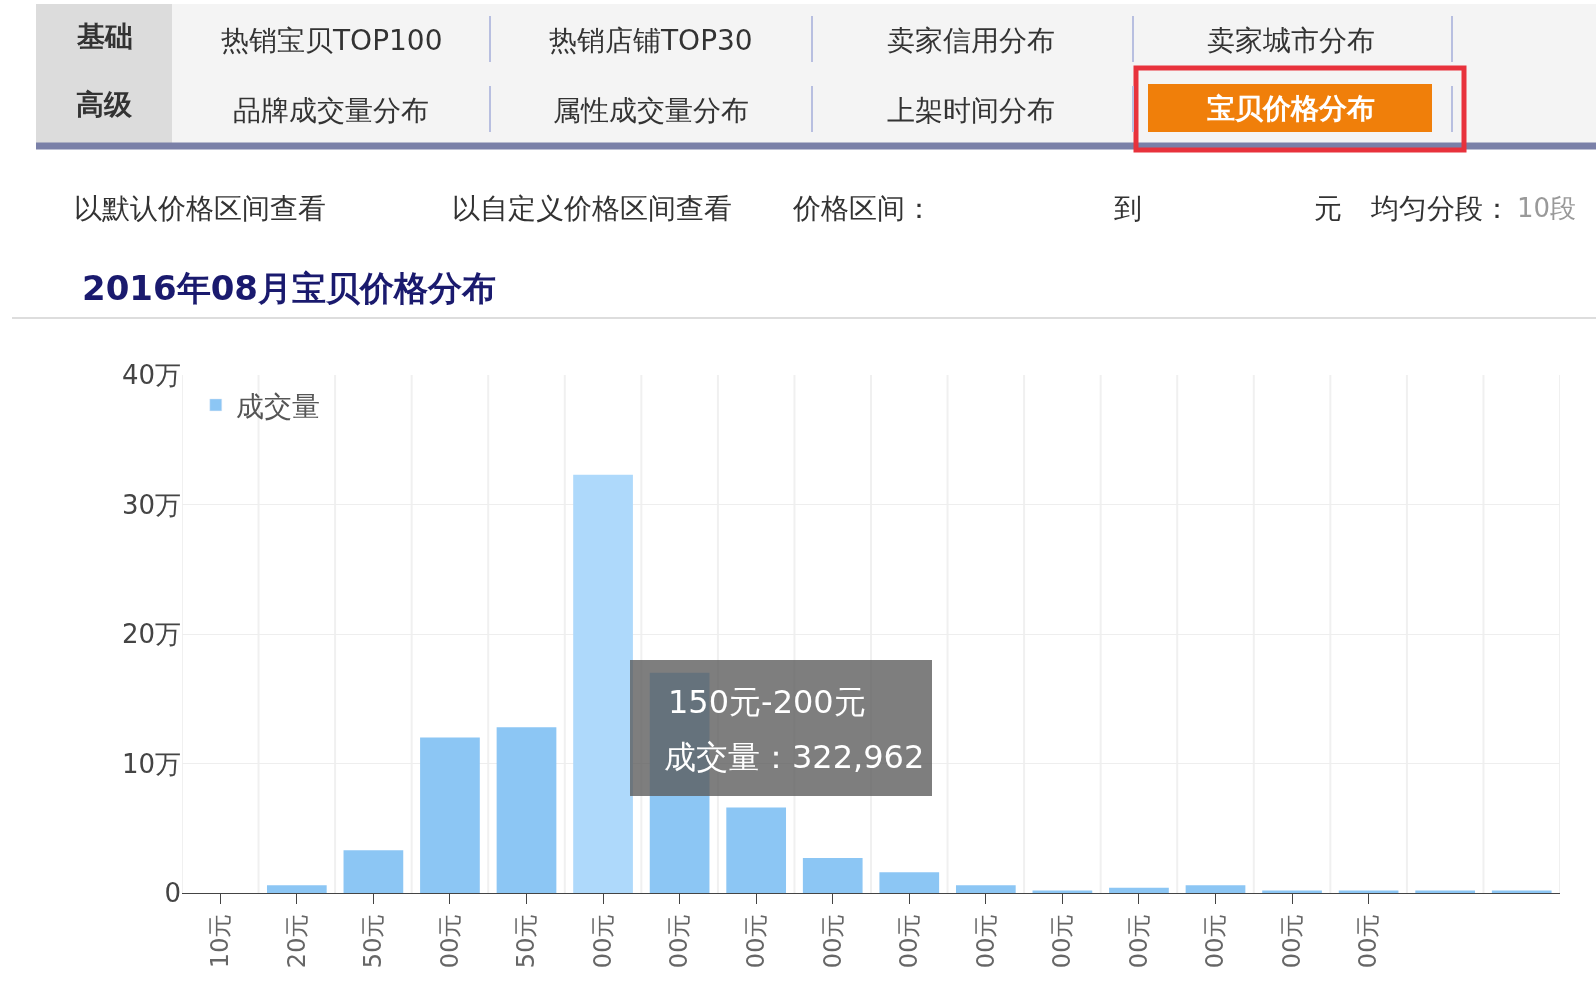 The width and height of the screenshot is (1596, 987). I want to click on y-tick-label: 0, so click(172, 893).